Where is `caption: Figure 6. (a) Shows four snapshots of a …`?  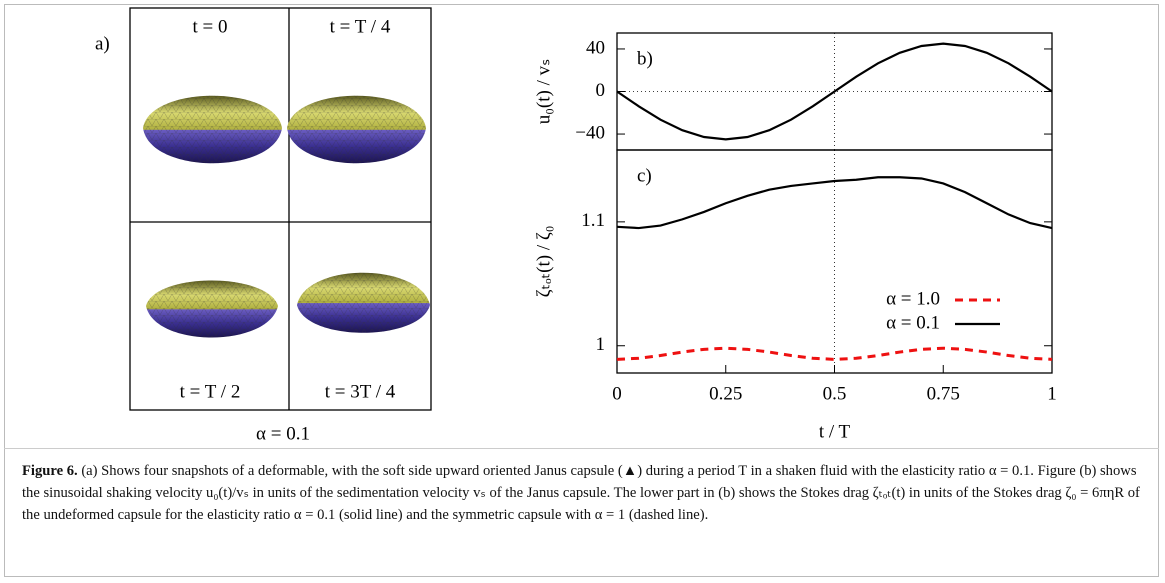
caption: Figure 6. (a) Shows four snapshots of a … is located at coordinates (582, 493).